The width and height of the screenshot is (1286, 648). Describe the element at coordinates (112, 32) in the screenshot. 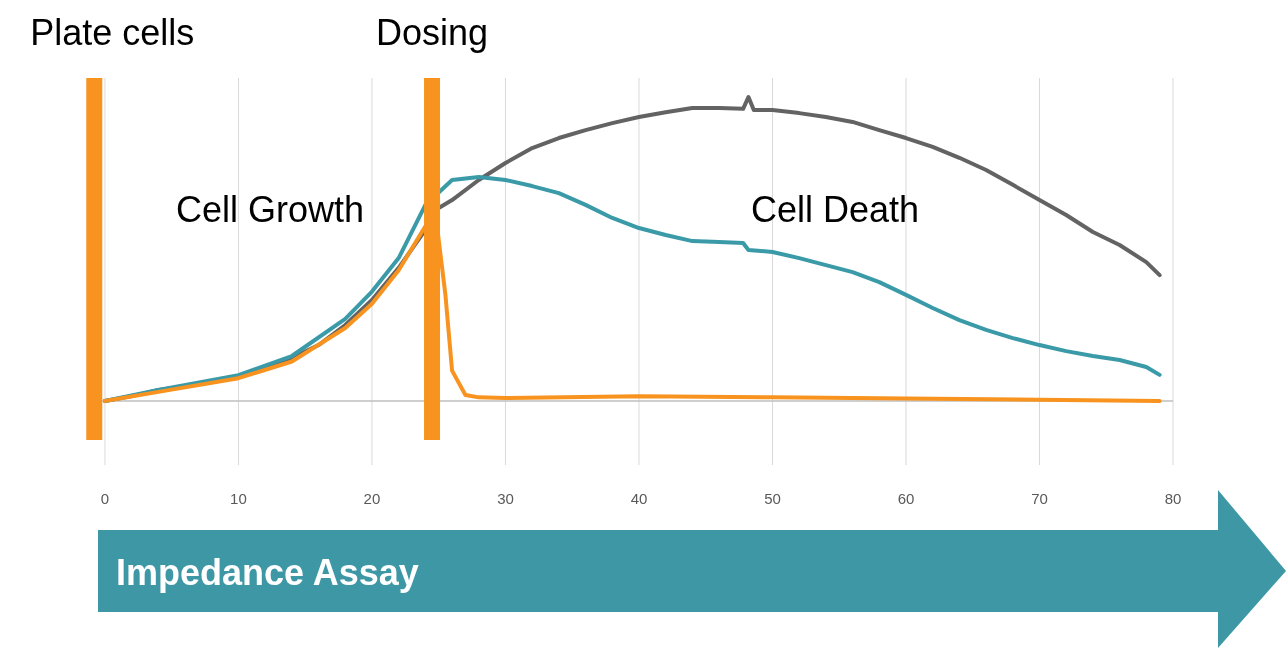

I see `ref-line-label: Plate cells` at that location.